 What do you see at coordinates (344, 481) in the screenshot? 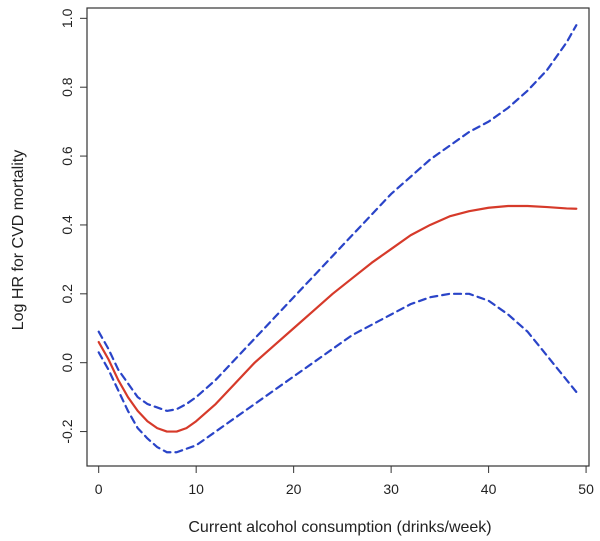
I see `x-axis: 0 10 20 30 40 50` at bounding box center [344, 481].